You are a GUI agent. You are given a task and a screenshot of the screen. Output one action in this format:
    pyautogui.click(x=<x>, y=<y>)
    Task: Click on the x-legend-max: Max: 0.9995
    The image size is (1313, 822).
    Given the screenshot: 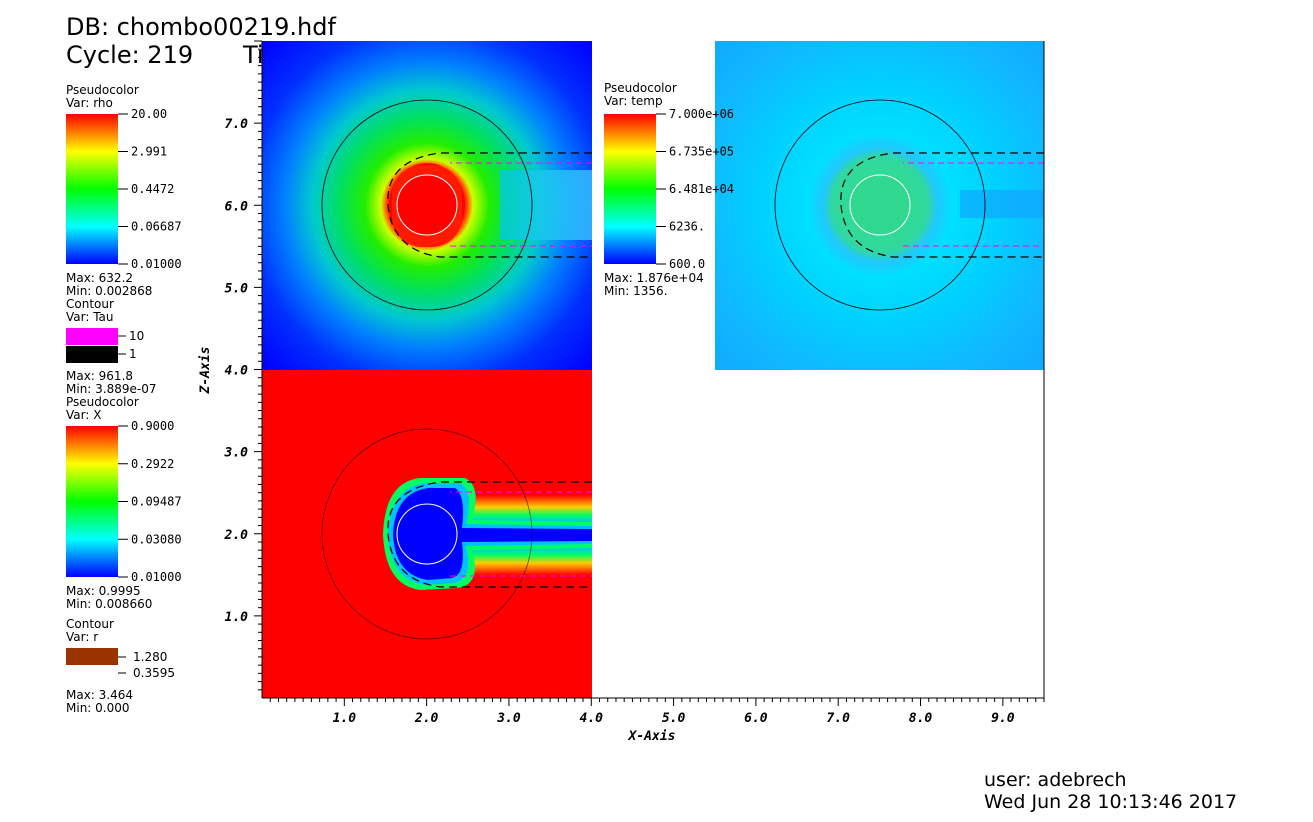 What is the action you would take?
    pyautogui.click(x=103, y=591)
    